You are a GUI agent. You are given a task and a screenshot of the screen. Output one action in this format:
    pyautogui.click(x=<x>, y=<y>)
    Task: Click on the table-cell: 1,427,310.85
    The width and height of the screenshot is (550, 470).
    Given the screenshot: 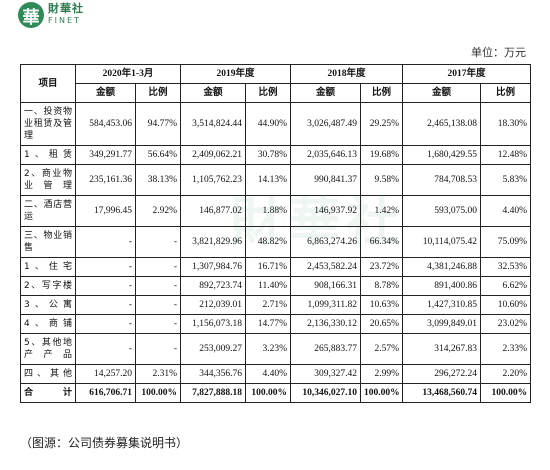 What is the action you would take?
    pyautogui.click(x=442, y=305)
    